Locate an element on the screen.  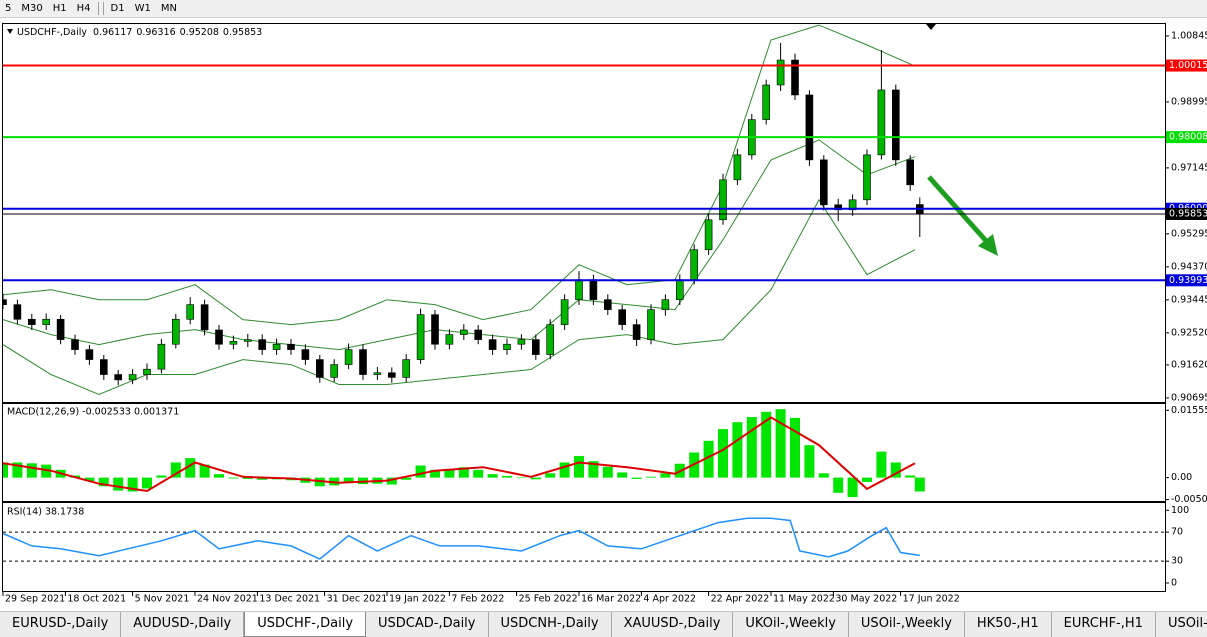
chart-tab: USDCHF-,Daily is located at coordinates (305, 624).